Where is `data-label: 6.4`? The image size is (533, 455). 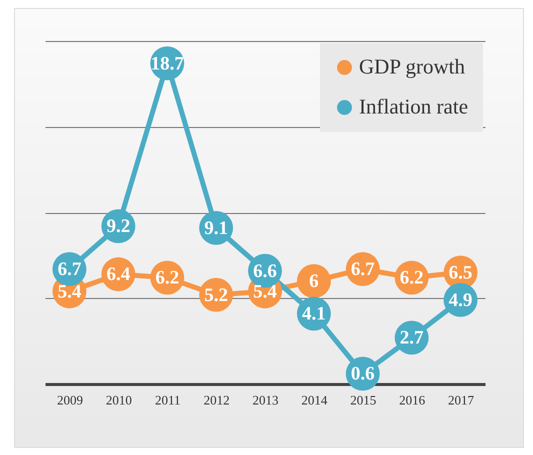 data-label: 6.4 is located at coordinates (118, 275).